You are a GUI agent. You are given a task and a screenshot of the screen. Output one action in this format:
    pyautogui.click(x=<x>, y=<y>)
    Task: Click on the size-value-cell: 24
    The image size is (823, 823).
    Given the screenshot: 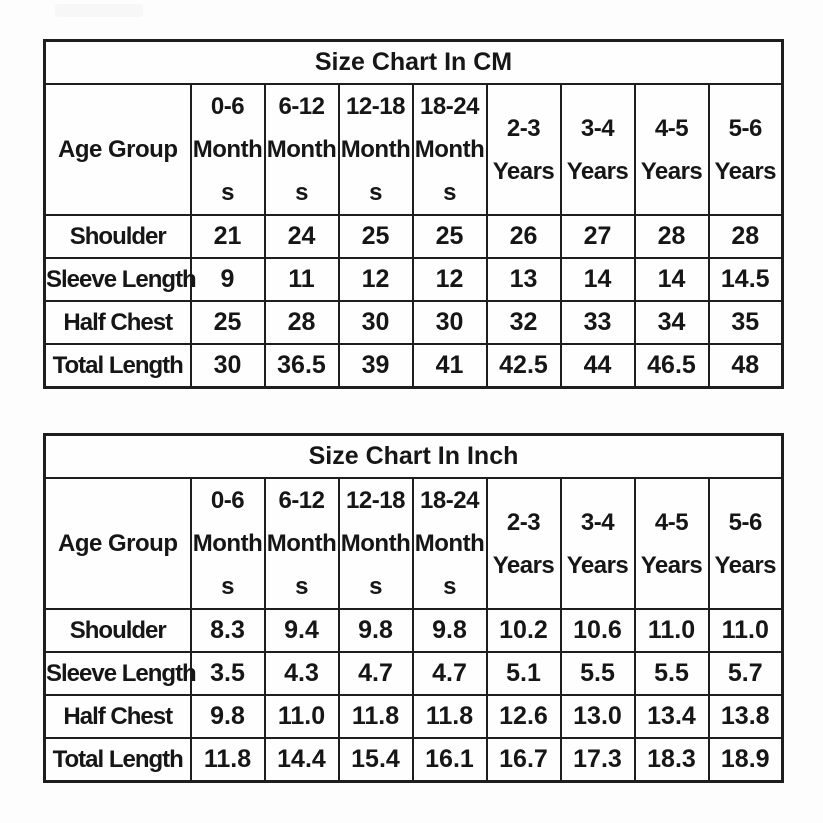 What is the action you would take?
    pyautogui.click(x=301, y=236)
    